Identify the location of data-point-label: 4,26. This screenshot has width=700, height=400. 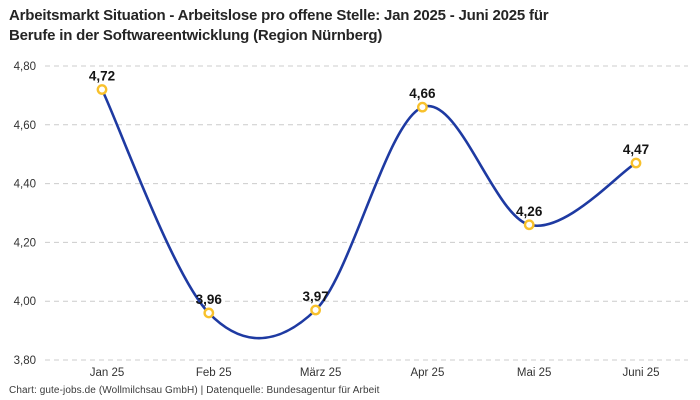
(529, 211).